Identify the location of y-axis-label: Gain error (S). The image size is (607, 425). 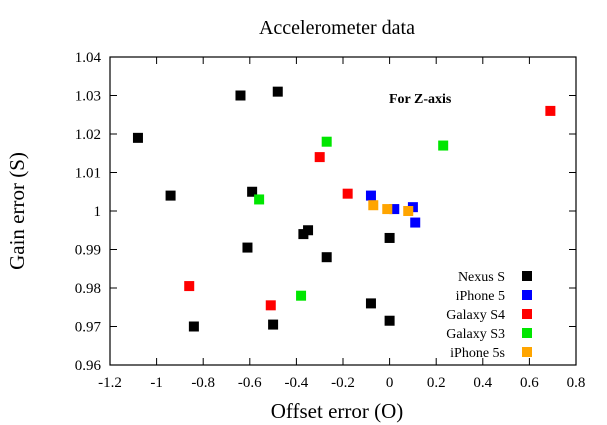
(17, 211).